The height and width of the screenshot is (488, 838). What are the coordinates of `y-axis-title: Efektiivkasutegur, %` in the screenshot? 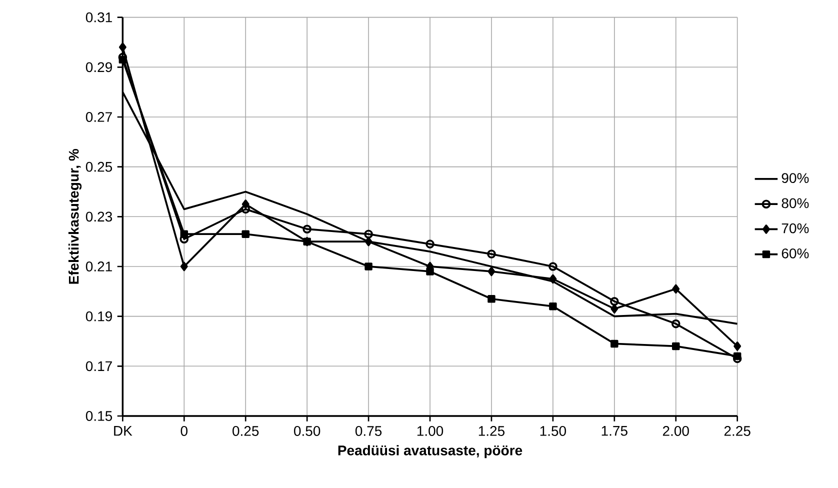 It's located at (75, 216).